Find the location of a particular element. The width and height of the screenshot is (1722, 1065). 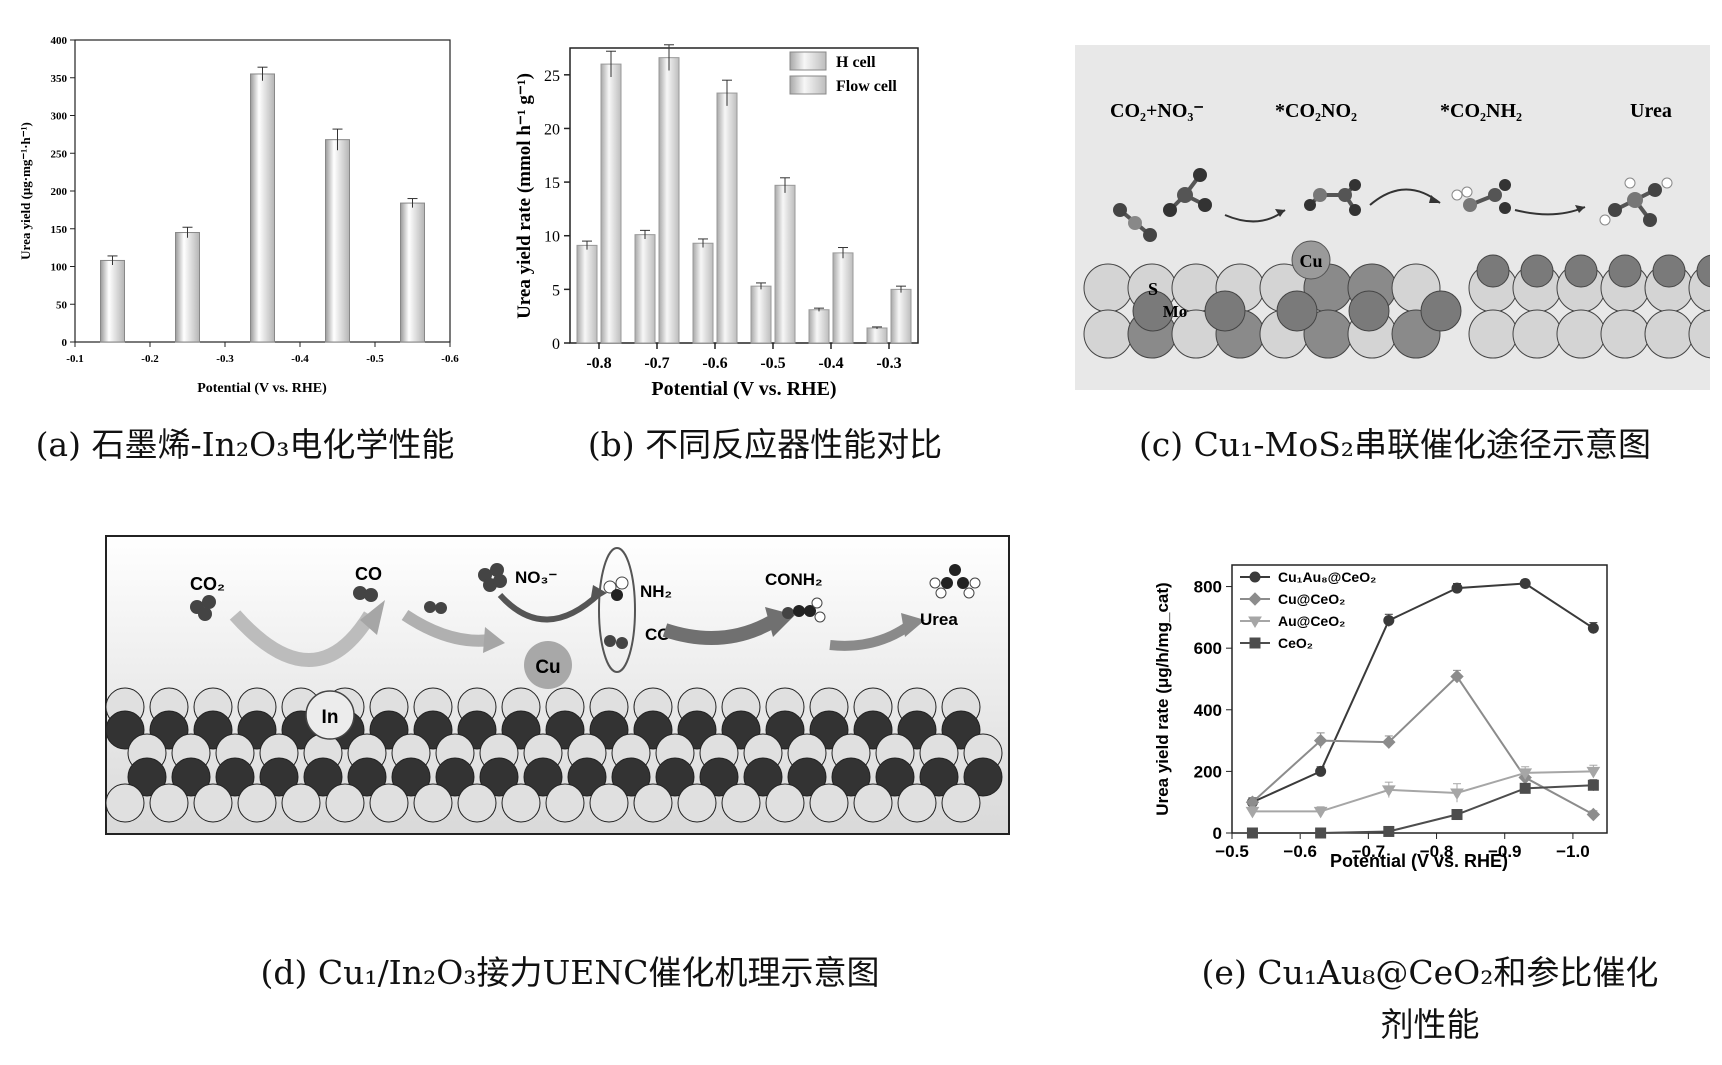

label-no3: NO₃⁻ is located at coordinates (536, 577).